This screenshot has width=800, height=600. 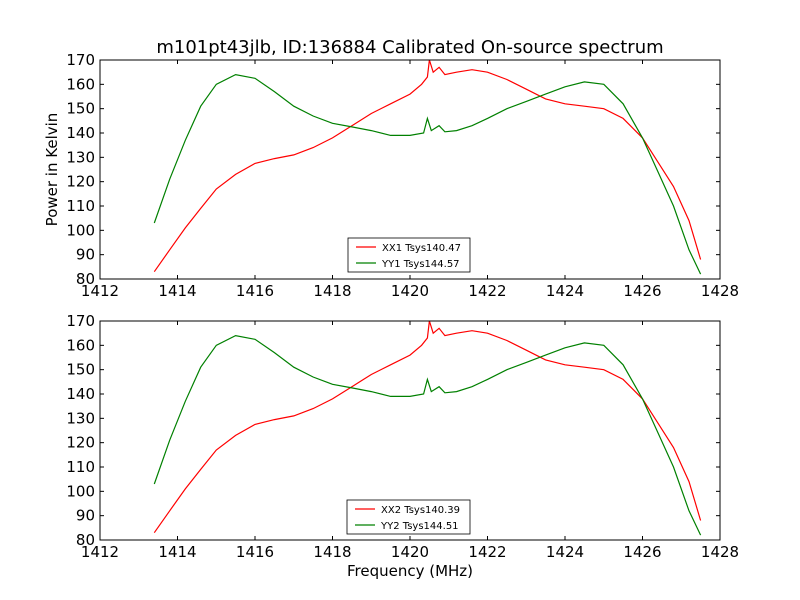 What do you see at coordinates (52, 170) in the screenshot?
I see `y-axis-label: Power in Kelvin` at bounding box center [52, 170].